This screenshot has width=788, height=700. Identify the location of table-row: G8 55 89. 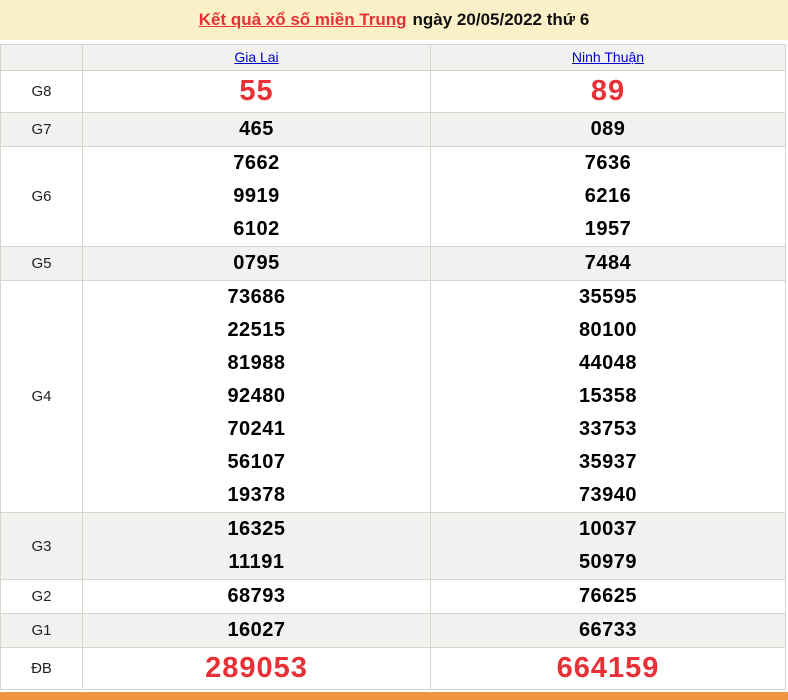
(393, 91).